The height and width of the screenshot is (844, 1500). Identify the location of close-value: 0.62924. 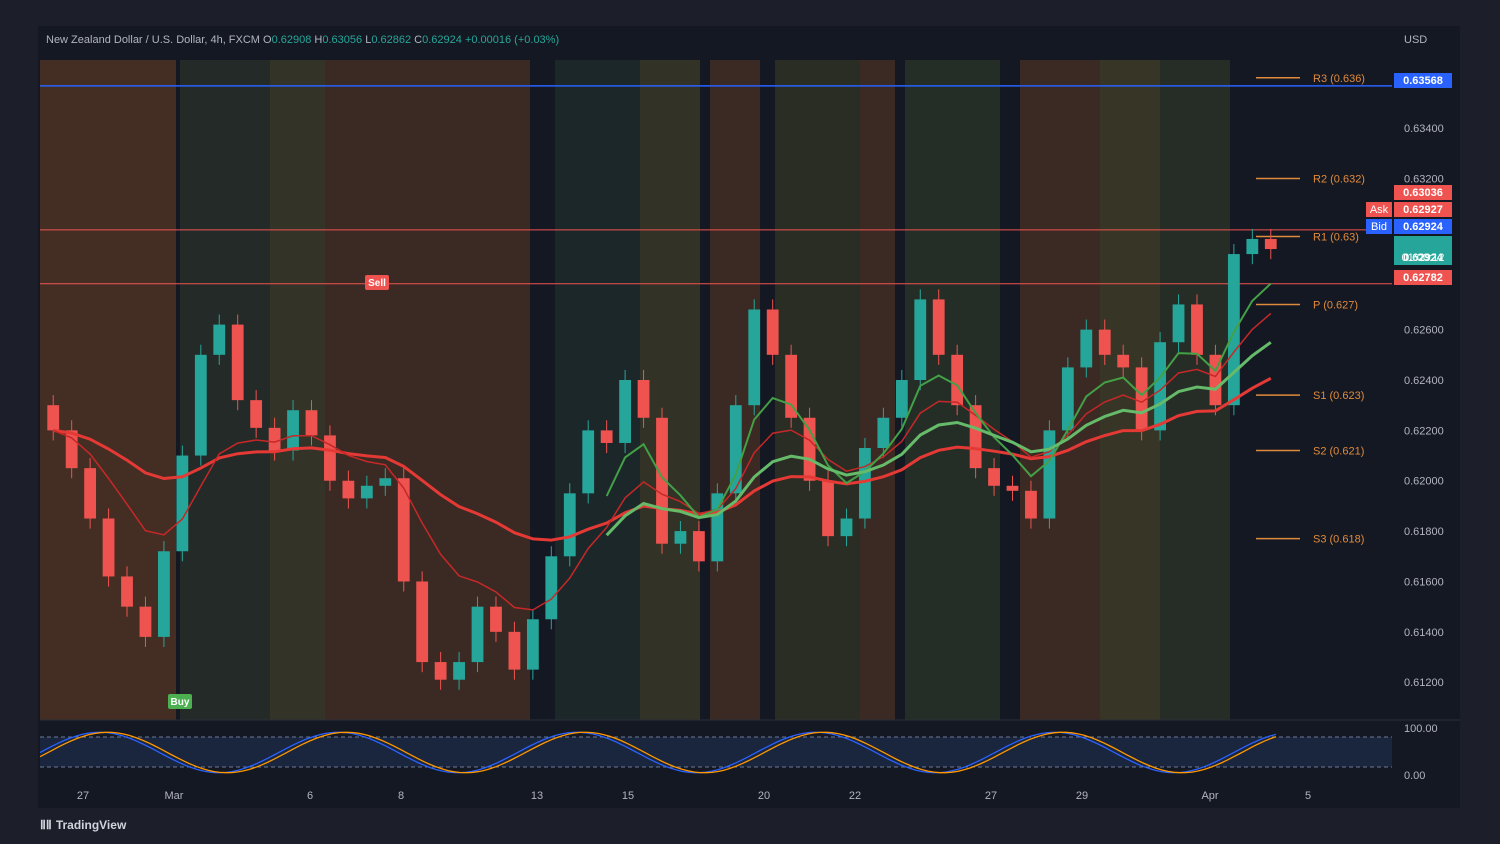
(442, 40).